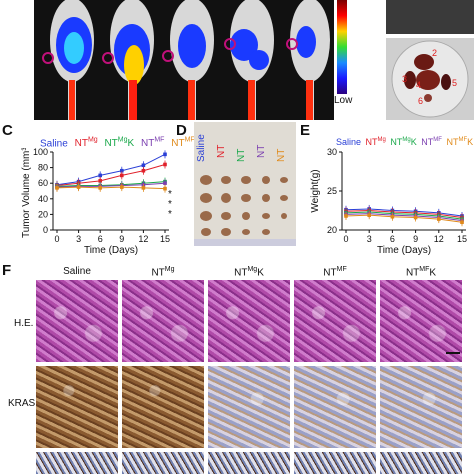 Image resolution: width=474 pixels, height=474 pixels. I want to click on tumor-x-tick-label: 15, so click(165, 239).